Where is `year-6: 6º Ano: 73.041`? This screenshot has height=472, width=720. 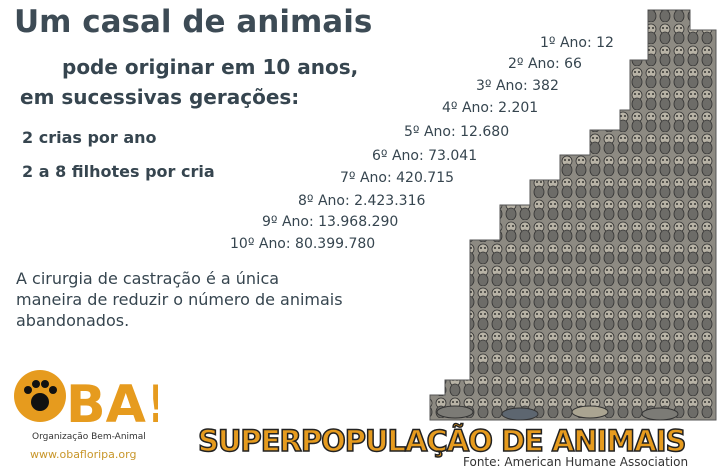
year-6: 6º Ano: 73.041 is located at coordinates (425, 156).